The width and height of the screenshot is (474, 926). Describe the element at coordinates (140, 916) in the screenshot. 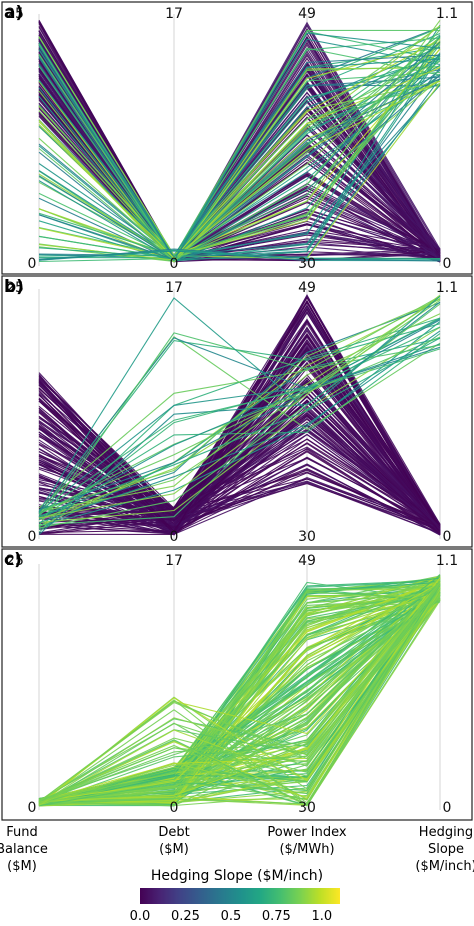

I see `colorbar-tick: 0.0` at that location.